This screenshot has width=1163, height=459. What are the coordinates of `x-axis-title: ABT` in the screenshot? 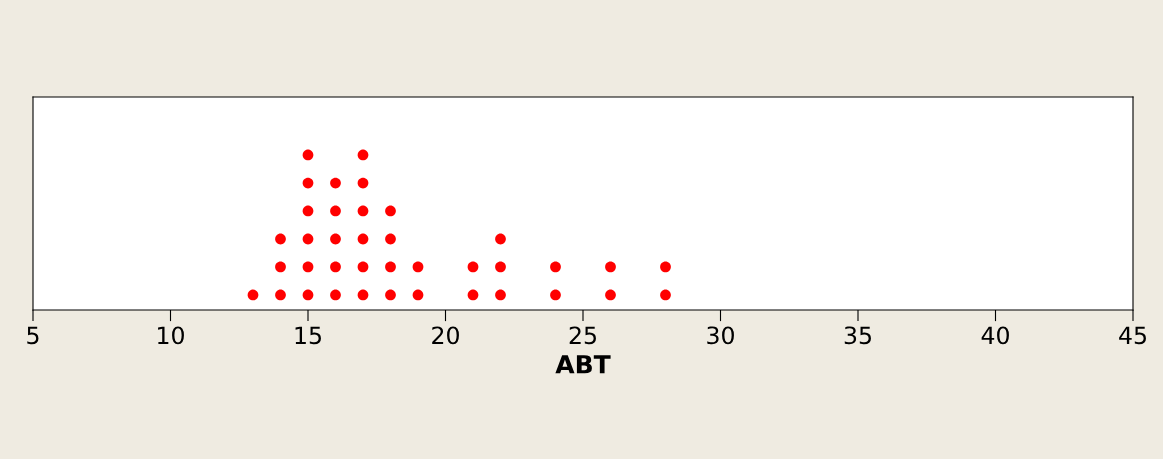 It's located at (583, 364).